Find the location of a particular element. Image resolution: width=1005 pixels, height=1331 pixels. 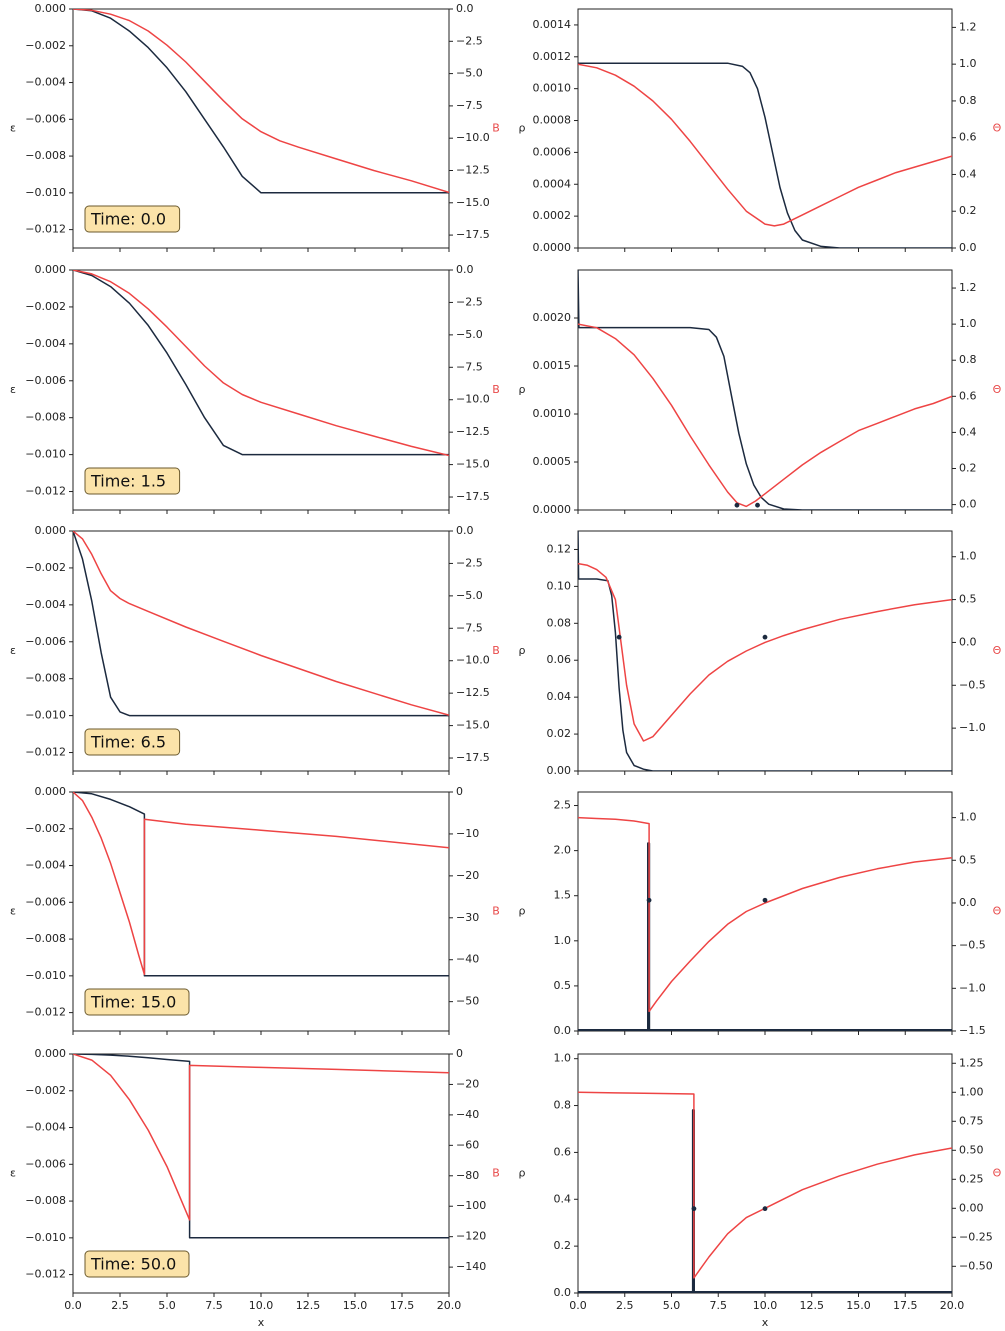

y-tick-left-label: 0.0000 is located at coordinates (552, 247).